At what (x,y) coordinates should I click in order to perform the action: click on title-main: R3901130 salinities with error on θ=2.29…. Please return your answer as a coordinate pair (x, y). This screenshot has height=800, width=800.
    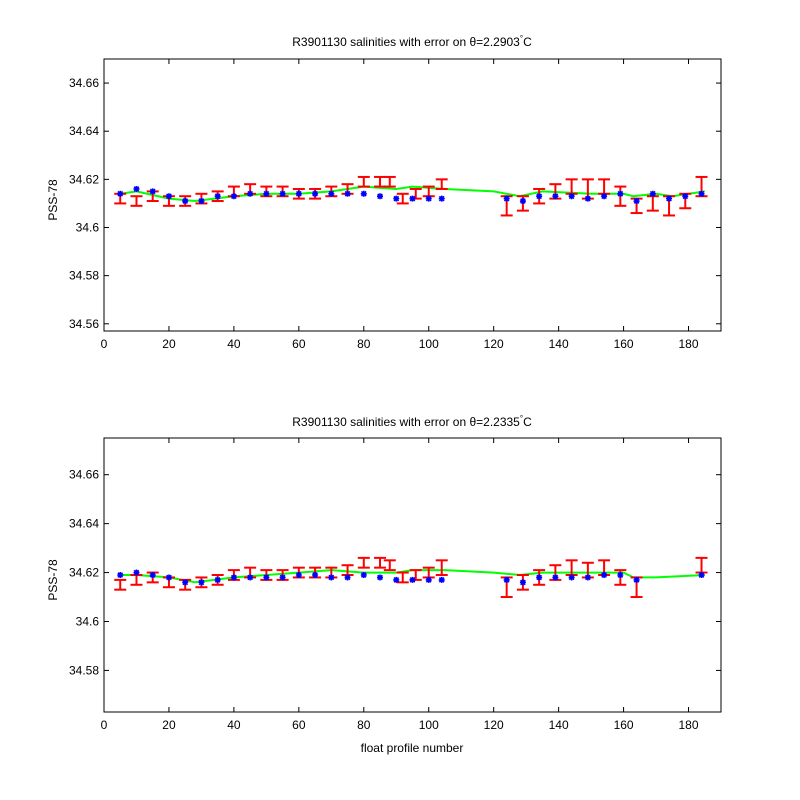
    Looking at the image, I should click on (406, 42).